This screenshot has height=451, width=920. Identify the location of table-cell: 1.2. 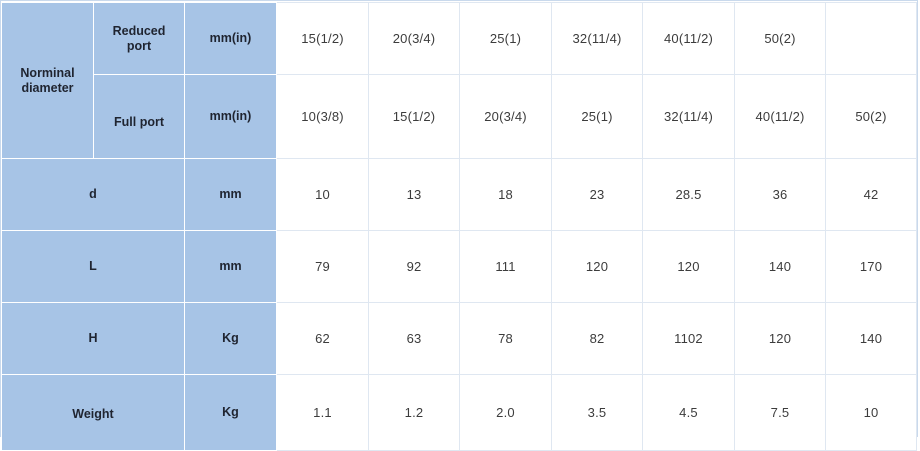
(414, 412).